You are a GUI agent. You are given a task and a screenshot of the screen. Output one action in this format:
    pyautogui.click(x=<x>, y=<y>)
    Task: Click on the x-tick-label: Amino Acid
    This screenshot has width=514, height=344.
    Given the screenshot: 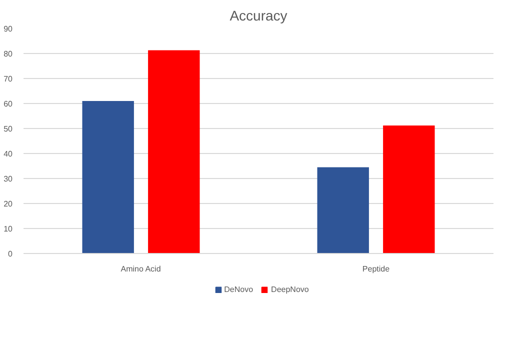 What is the action you would take?
    pyautogui.click(x=140, y=269)
    